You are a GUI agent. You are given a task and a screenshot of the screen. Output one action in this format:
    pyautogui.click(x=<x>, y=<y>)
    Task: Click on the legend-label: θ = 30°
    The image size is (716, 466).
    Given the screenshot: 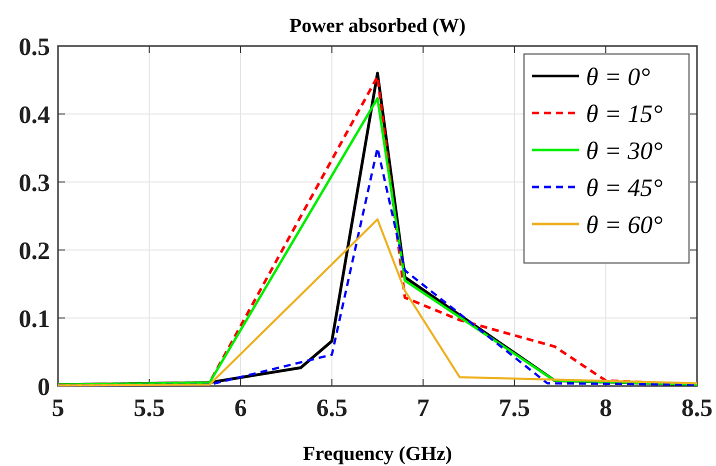 What is the action you would take?
    pyautogui.click(x=624, y=151)
    